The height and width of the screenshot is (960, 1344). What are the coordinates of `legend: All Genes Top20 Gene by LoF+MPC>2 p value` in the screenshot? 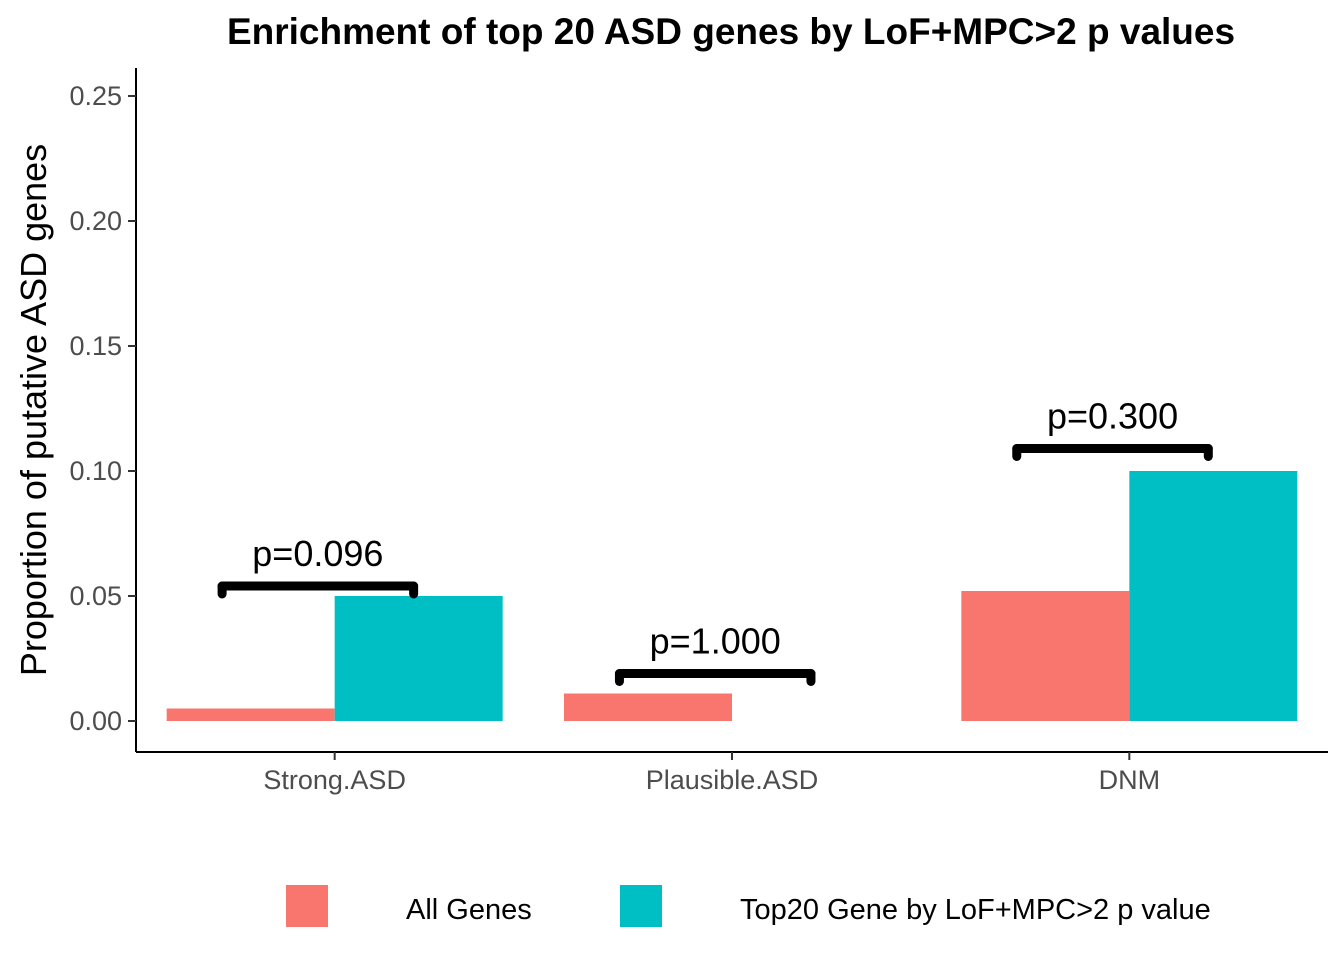 It's located at (748, 906).